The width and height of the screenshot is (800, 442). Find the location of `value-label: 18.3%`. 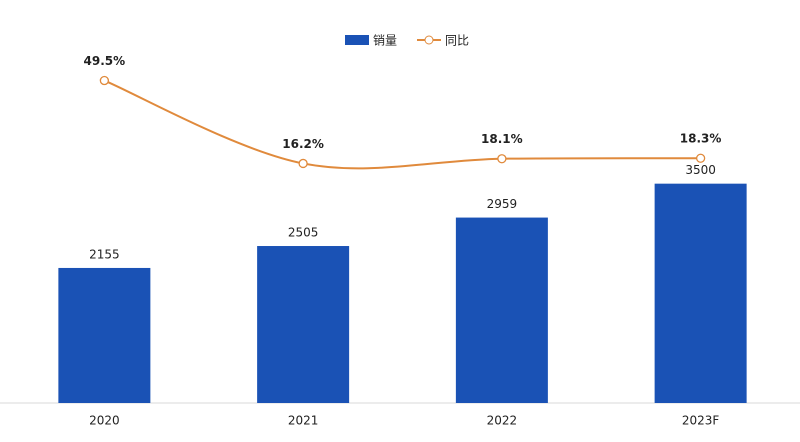

value-label: 18.3% is located at coordinates (701, 139).